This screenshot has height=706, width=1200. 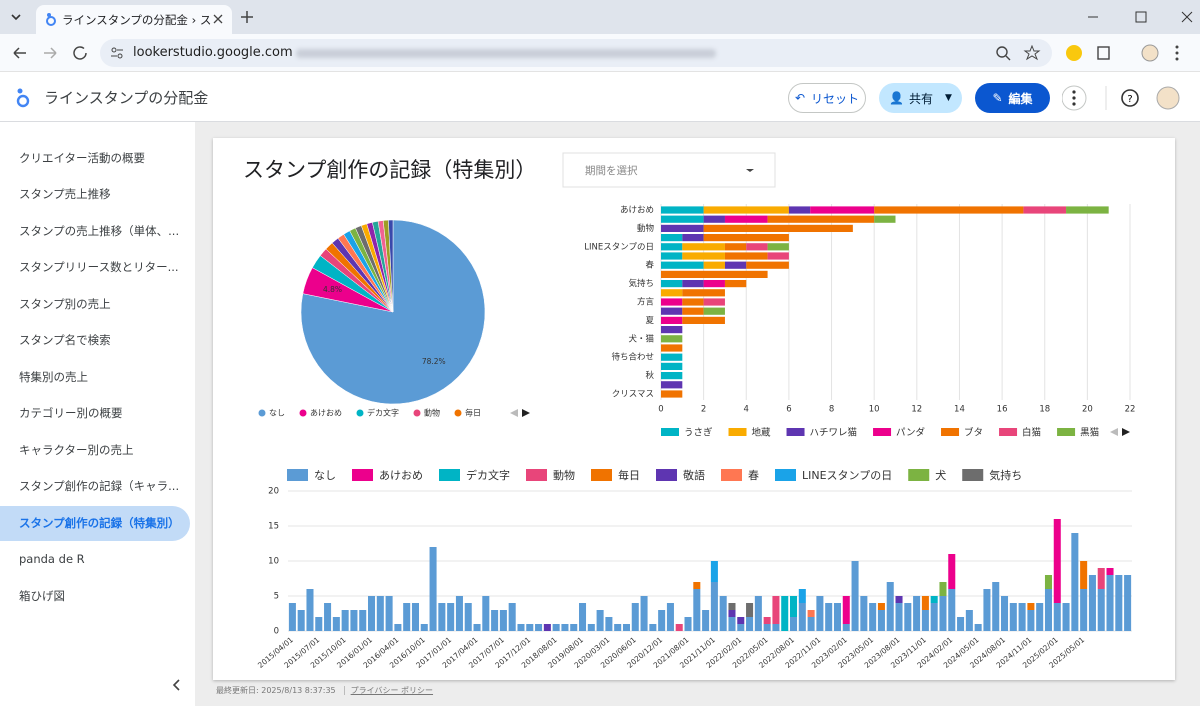 What do you see at coordinates (1012, 98) in the screenshot?
I see `edit-button: ✎ 編集` at bounding box center [1012, 98].